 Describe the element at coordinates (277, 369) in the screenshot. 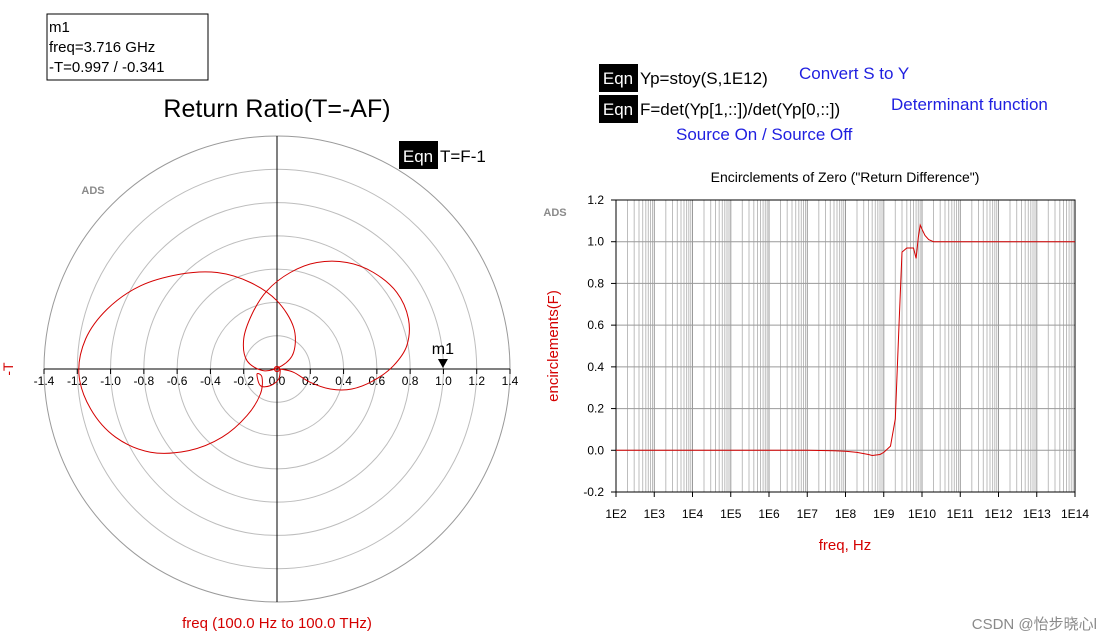

I see `polar-origin-point` at that location.